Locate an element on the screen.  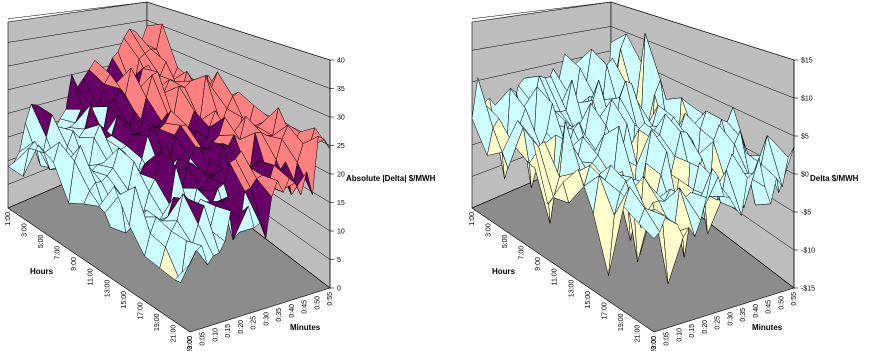
chart-2-x-axis-title: Minutes is located at coordinates (767, 327).